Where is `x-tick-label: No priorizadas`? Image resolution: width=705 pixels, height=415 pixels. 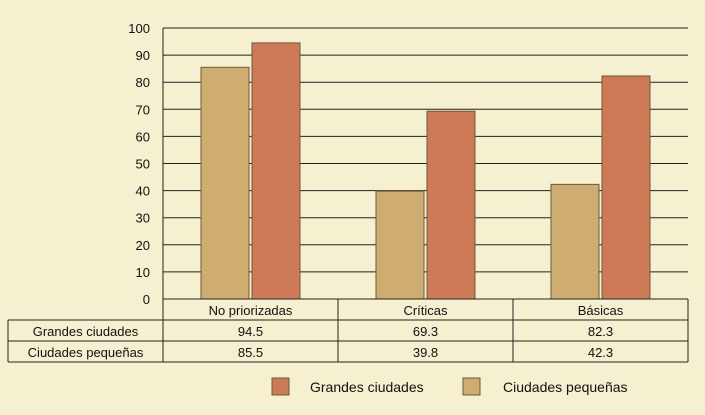 x-tick-label: No priorizadas is located at coordinates (251, 310).